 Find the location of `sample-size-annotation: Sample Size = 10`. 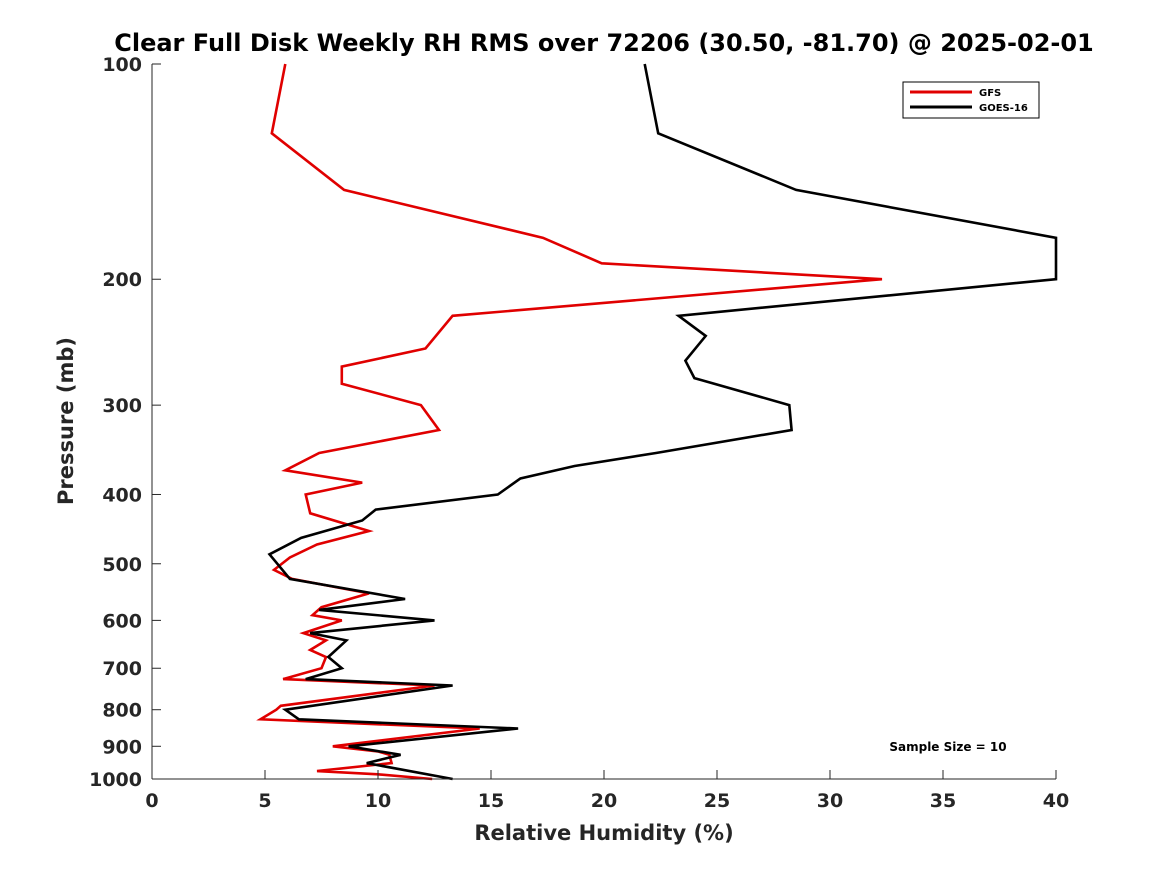

sample-size-annotation: Sample Size = 10 is located at coordinates (947, 747).